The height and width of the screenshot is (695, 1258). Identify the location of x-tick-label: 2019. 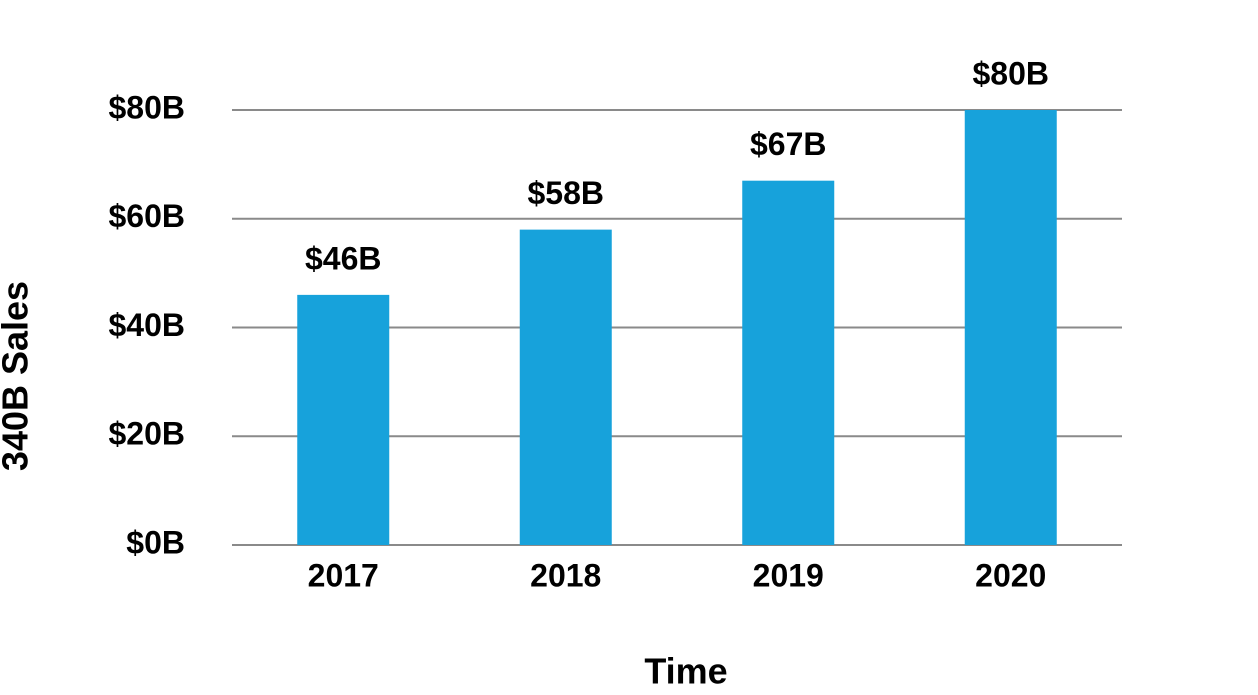
(788, 575).